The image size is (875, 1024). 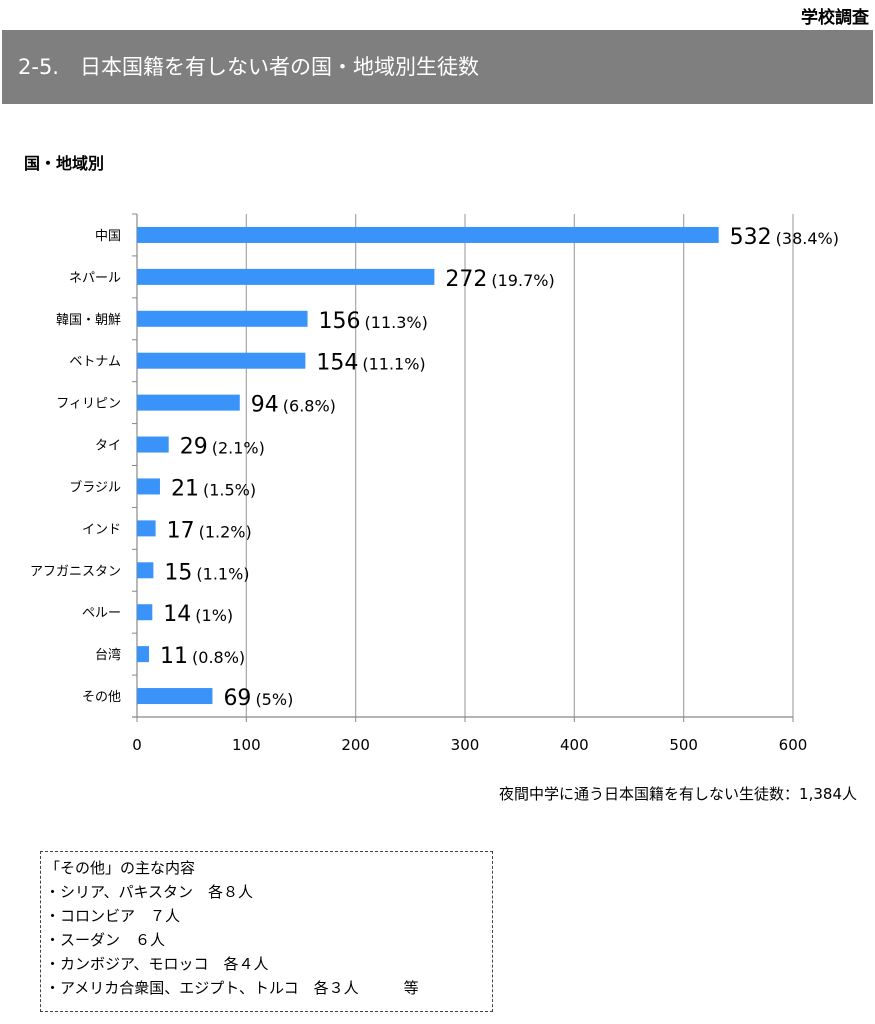 I want to click on data-label: 532 (38.4%), so click(x=784, y=237).